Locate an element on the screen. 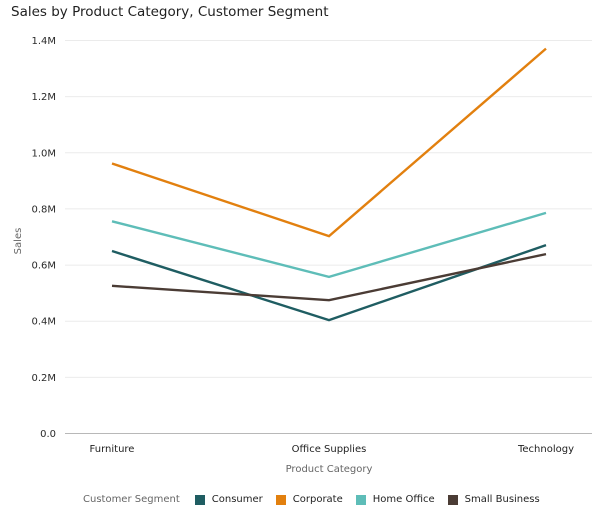 This screenshot has width=600, height=518. y-tick-label: 0.6M is located at coordinates (43, 266).